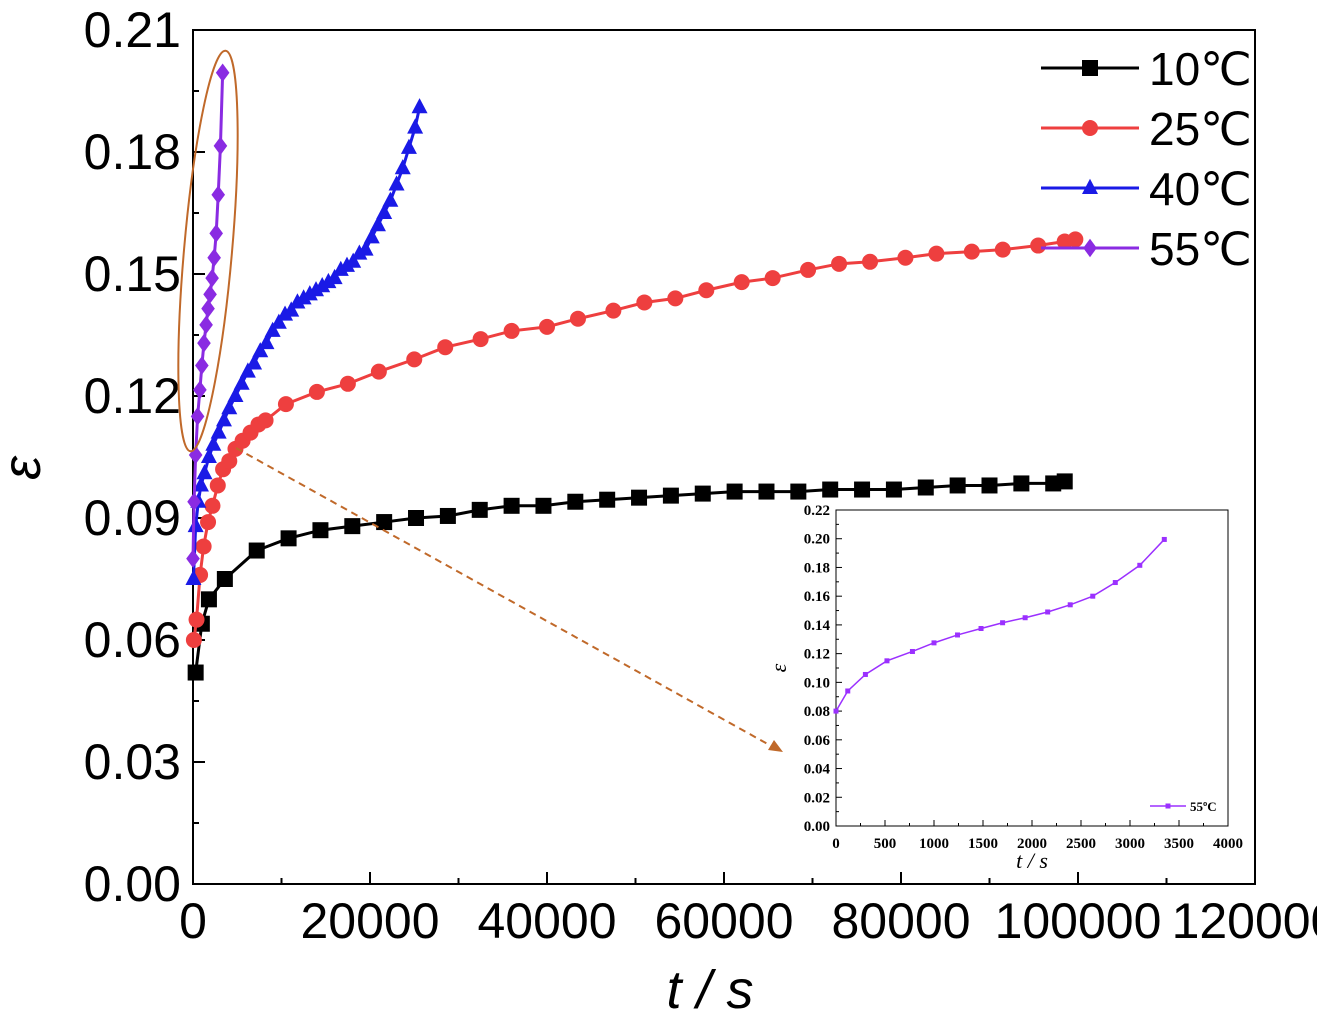 The image size is (1317, 1014). What do you see at coordinates (132, 30) in the screenshot?
I see `y-tick-label: 0.21` at bounding box center [132, 30].